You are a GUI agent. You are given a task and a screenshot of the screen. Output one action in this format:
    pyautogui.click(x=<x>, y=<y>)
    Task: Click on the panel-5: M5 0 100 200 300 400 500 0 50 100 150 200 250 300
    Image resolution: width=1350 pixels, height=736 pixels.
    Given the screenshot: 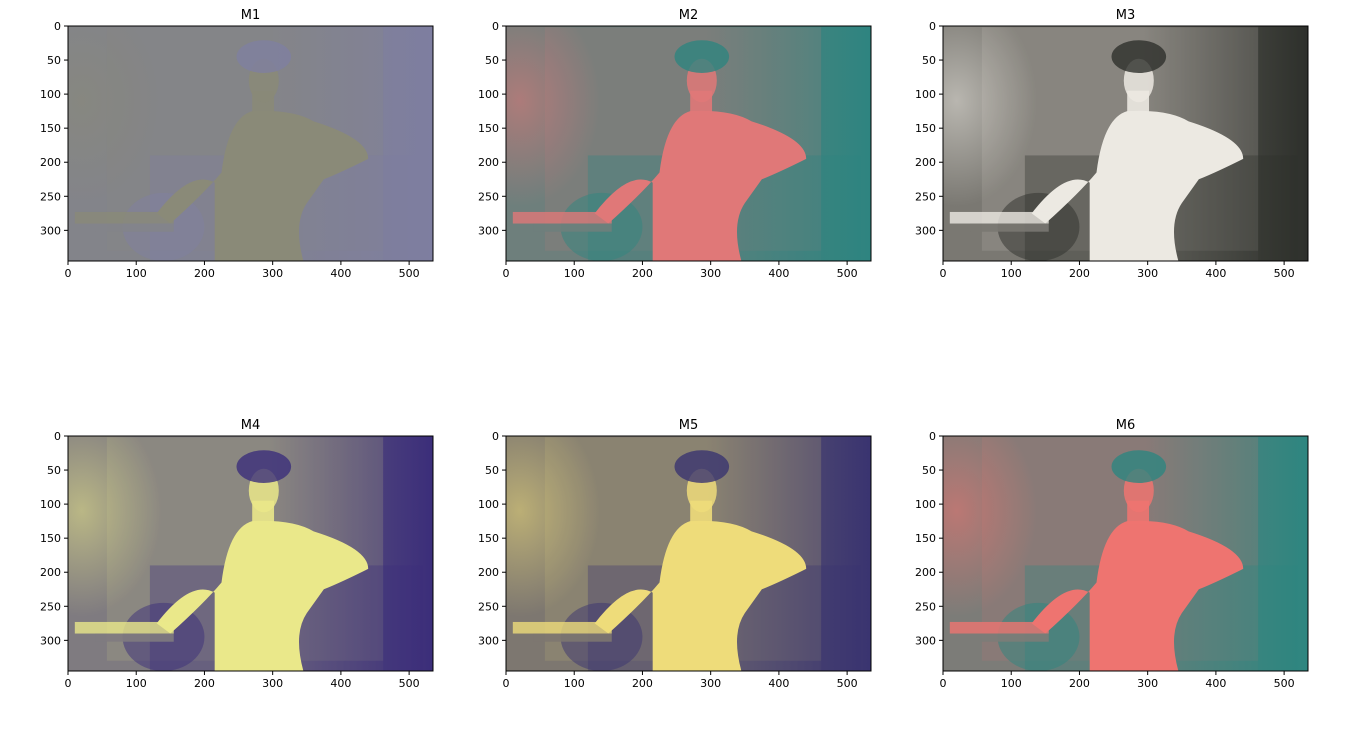 What is the action you would take?
    pyautogui.click(x=675, y=554)
    